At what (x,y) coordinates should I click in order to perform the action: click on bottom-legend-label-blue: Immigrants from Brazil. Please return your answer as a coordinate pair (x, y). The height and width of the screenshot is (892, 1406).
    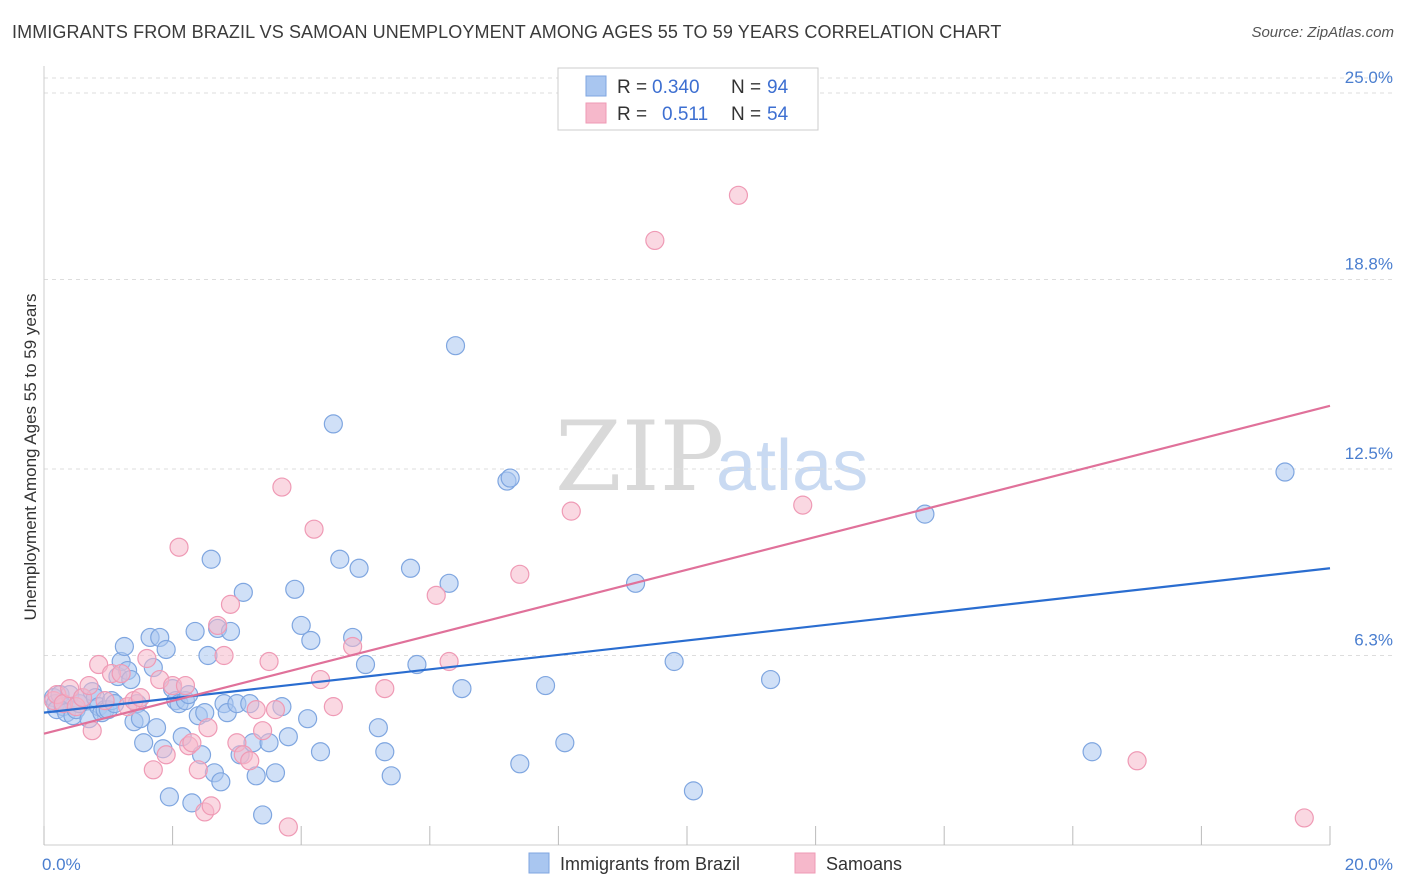
    Looking at the image, I should click on (650, 864).